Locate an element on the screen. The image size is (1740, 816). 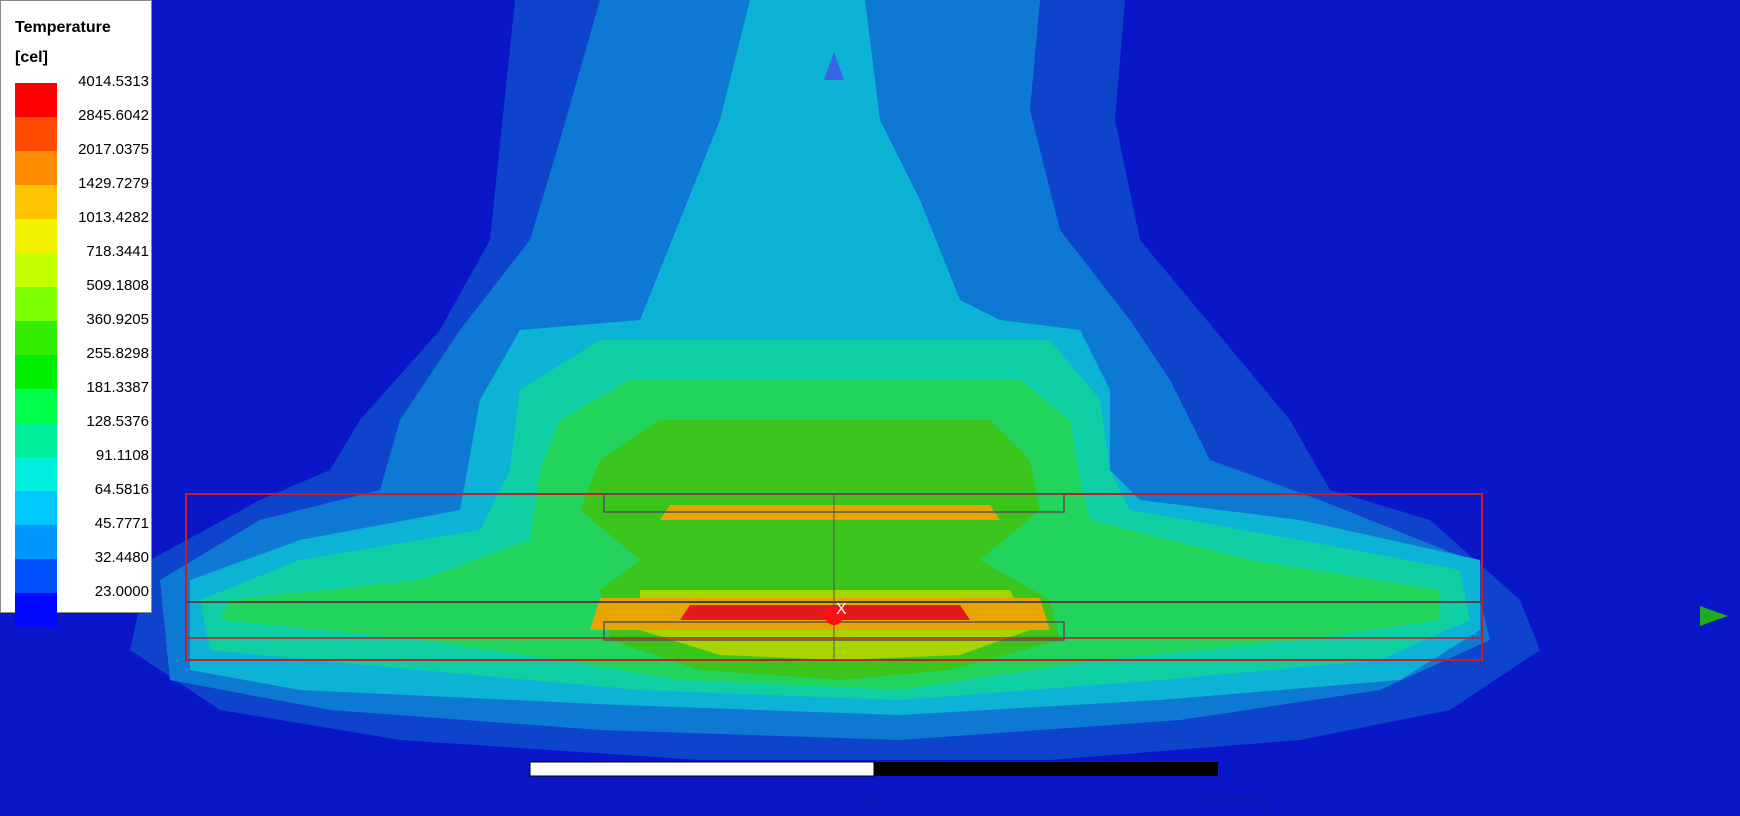
legend-value-label: 32.4480 is located at coordinates (121, 557).